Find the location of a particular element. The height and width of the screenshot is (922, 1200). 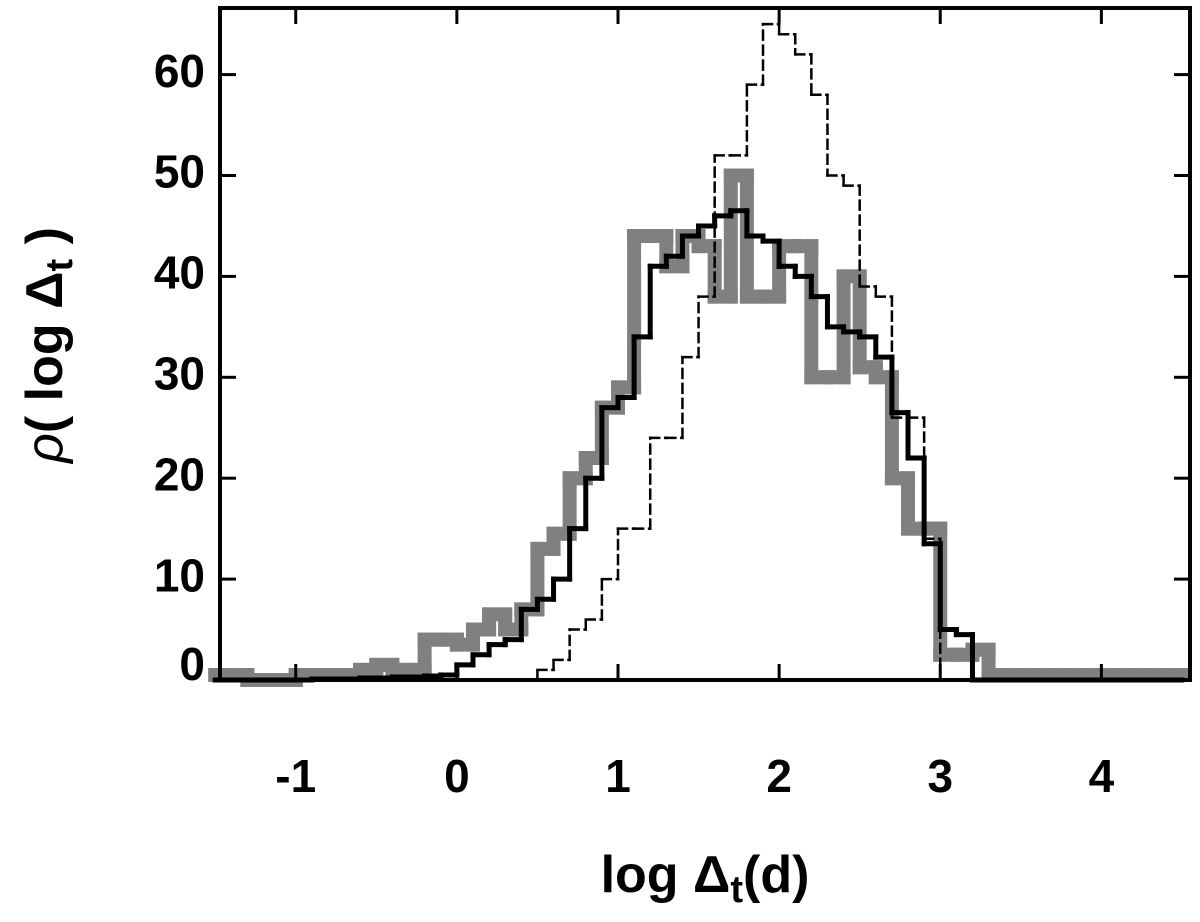

x-label-sub: t is located at coordinates (736, 890).